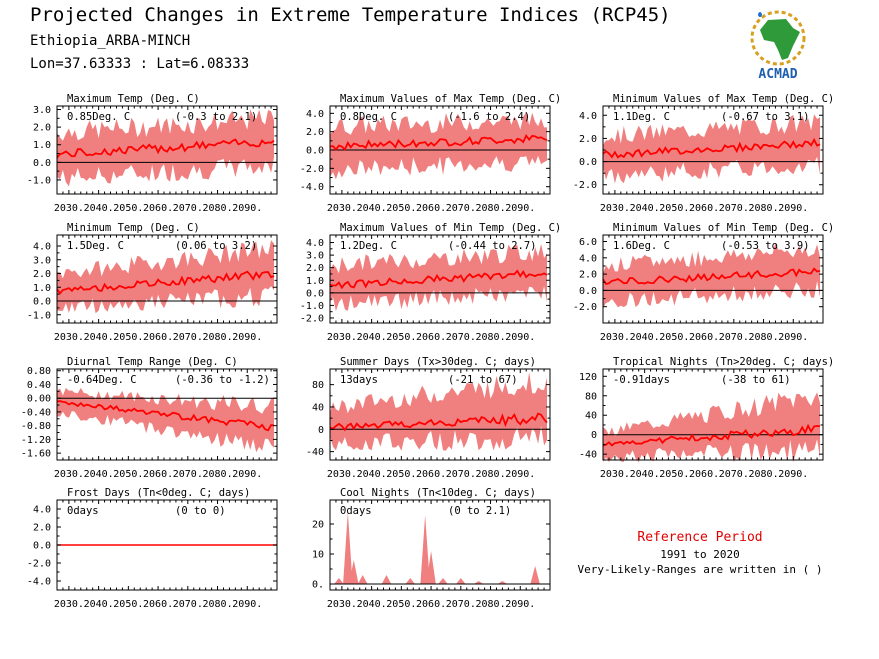 The image size is (879, 659). What do you see at coordinates (778, 46) in the screenshot?
I see `africa-map-logo-icon: ACMAD` at bounding box center [778, 46].